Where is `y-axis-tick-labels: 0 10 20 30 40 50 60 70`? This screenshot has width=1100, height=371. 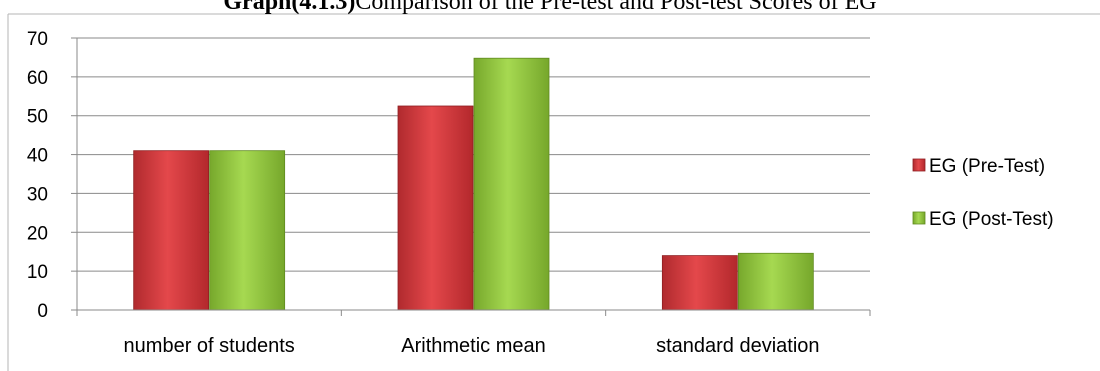 y-axis-tick-labels: 0 10 20 30 40 50 60 70 is located at coordinates (37, 175).